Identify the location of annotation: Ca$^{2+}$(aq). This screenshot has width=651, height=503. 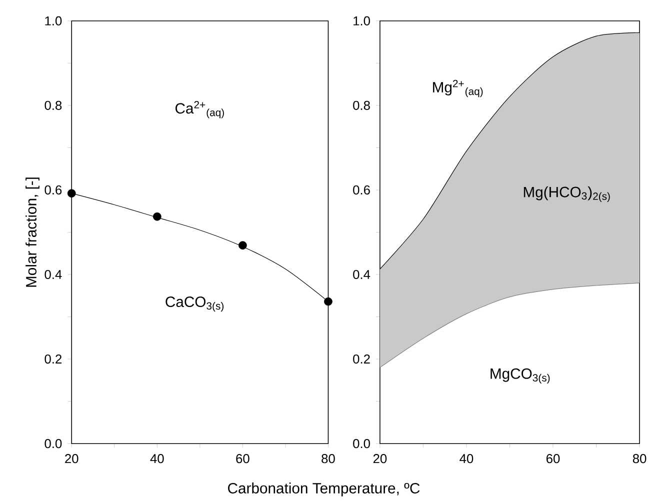
(200, 109).